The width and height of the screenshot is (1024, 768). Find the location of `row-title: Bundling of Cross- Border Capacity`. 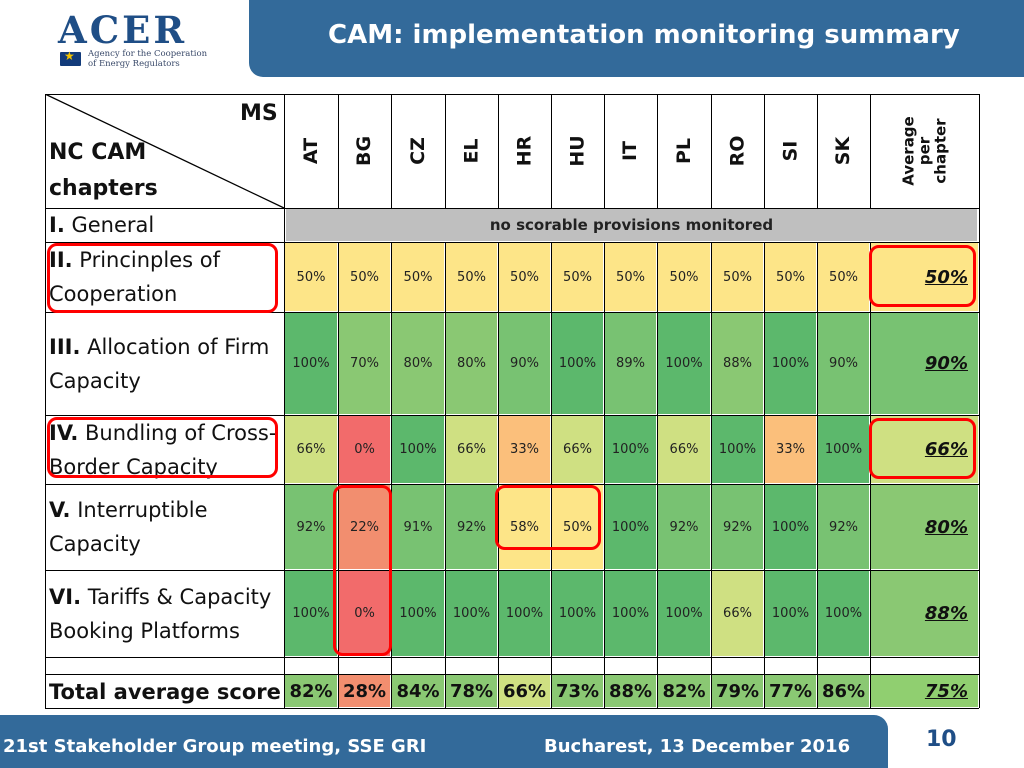

row-title: Bundling of Cross- Border Capacity is located at coordinates (163, 449).